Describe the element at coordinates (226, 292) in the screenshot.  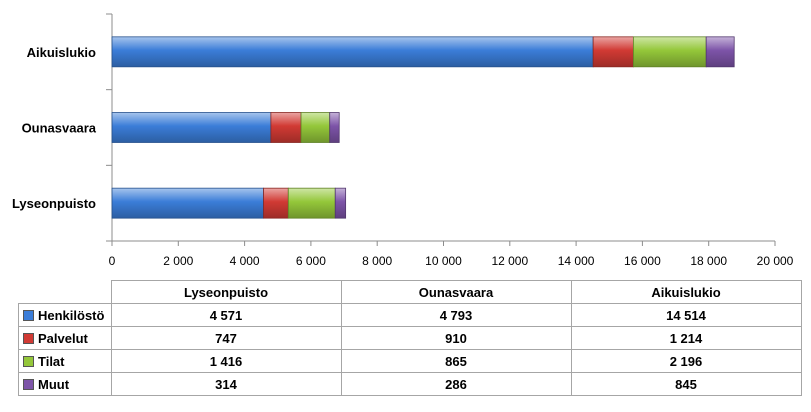
I see `data-table-col-header: Lyseonpuisto` at that location.